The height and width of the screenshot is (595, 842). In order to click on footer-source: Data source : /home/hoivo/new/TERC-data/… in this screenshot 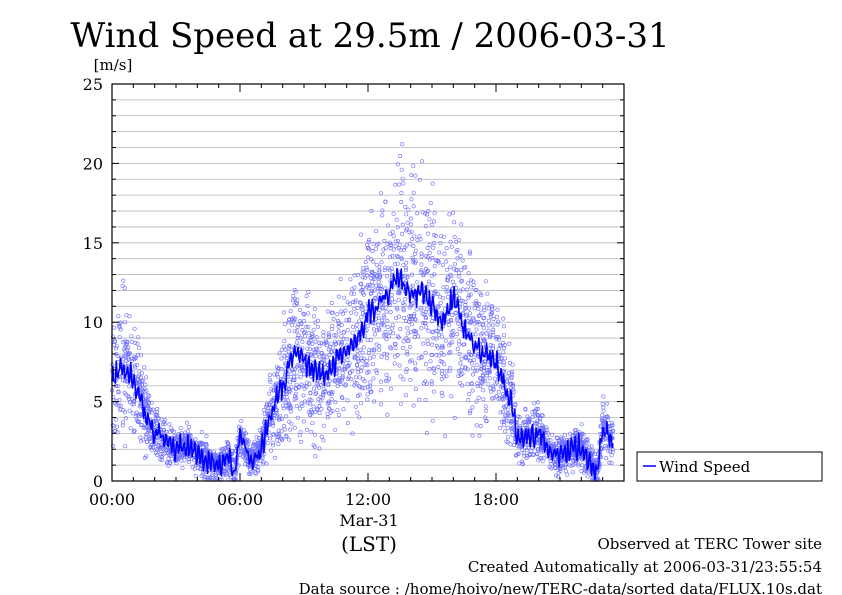, I will do `click(560, 587)`.